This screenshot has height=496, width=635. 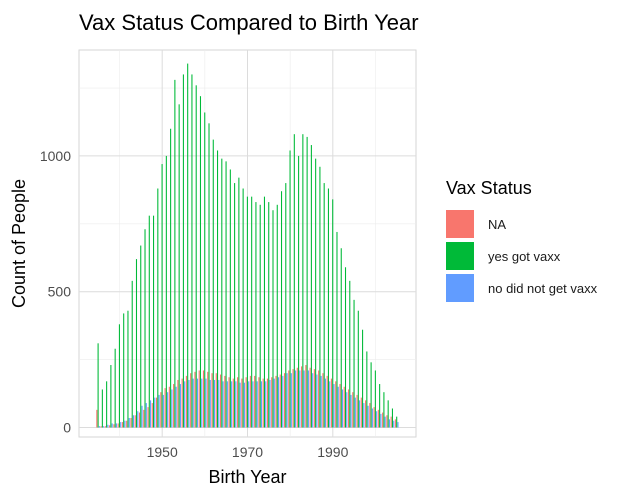 I want to click on y-tick-labels: 0 500 1000, so click(x=55, y=292).